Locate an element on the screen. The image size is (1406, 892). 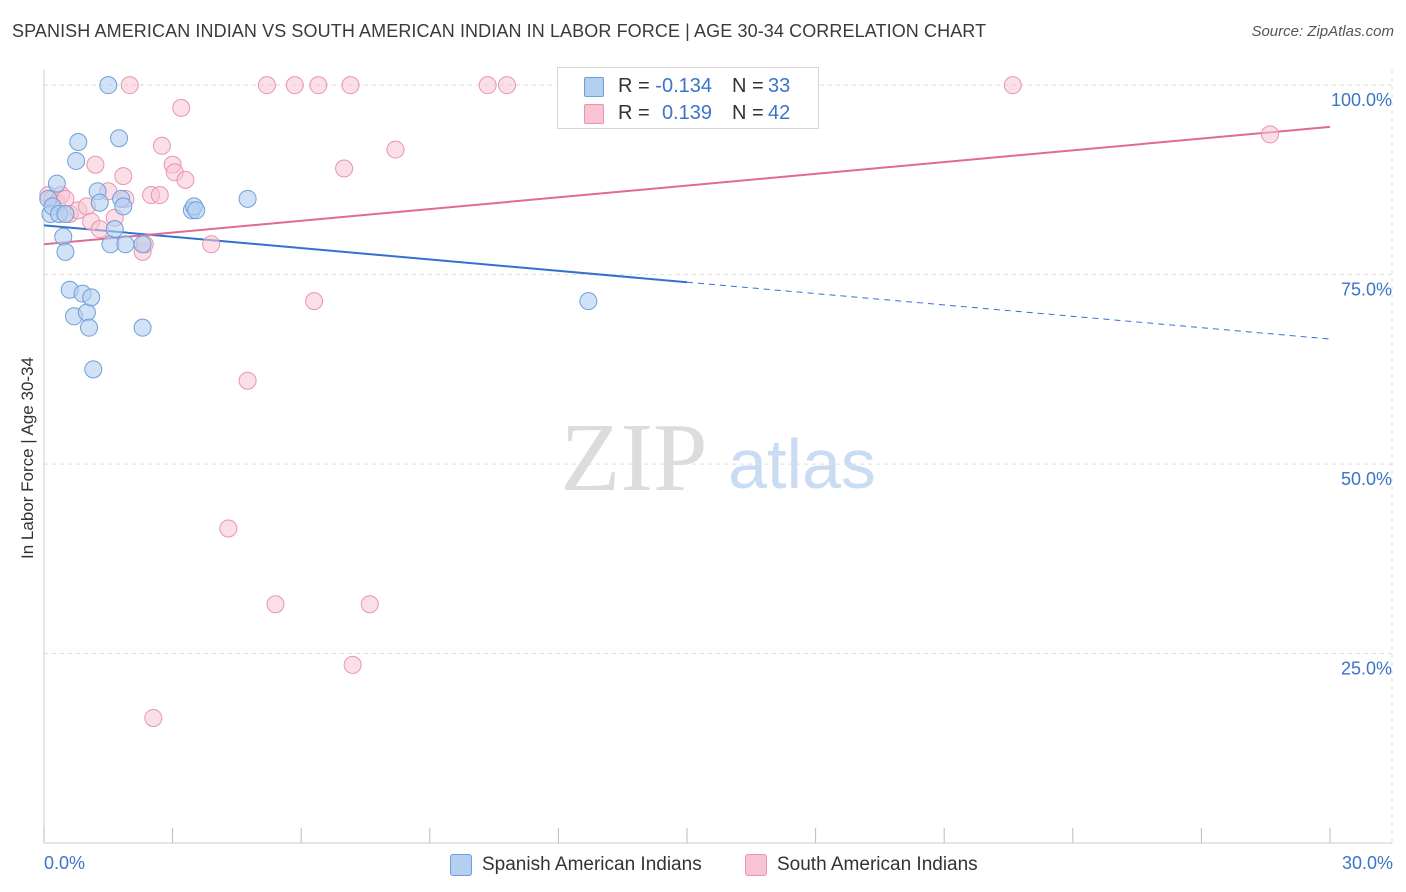
stats-row-south: R = 0.139 N = 42 is located at coordinates (688, 113).